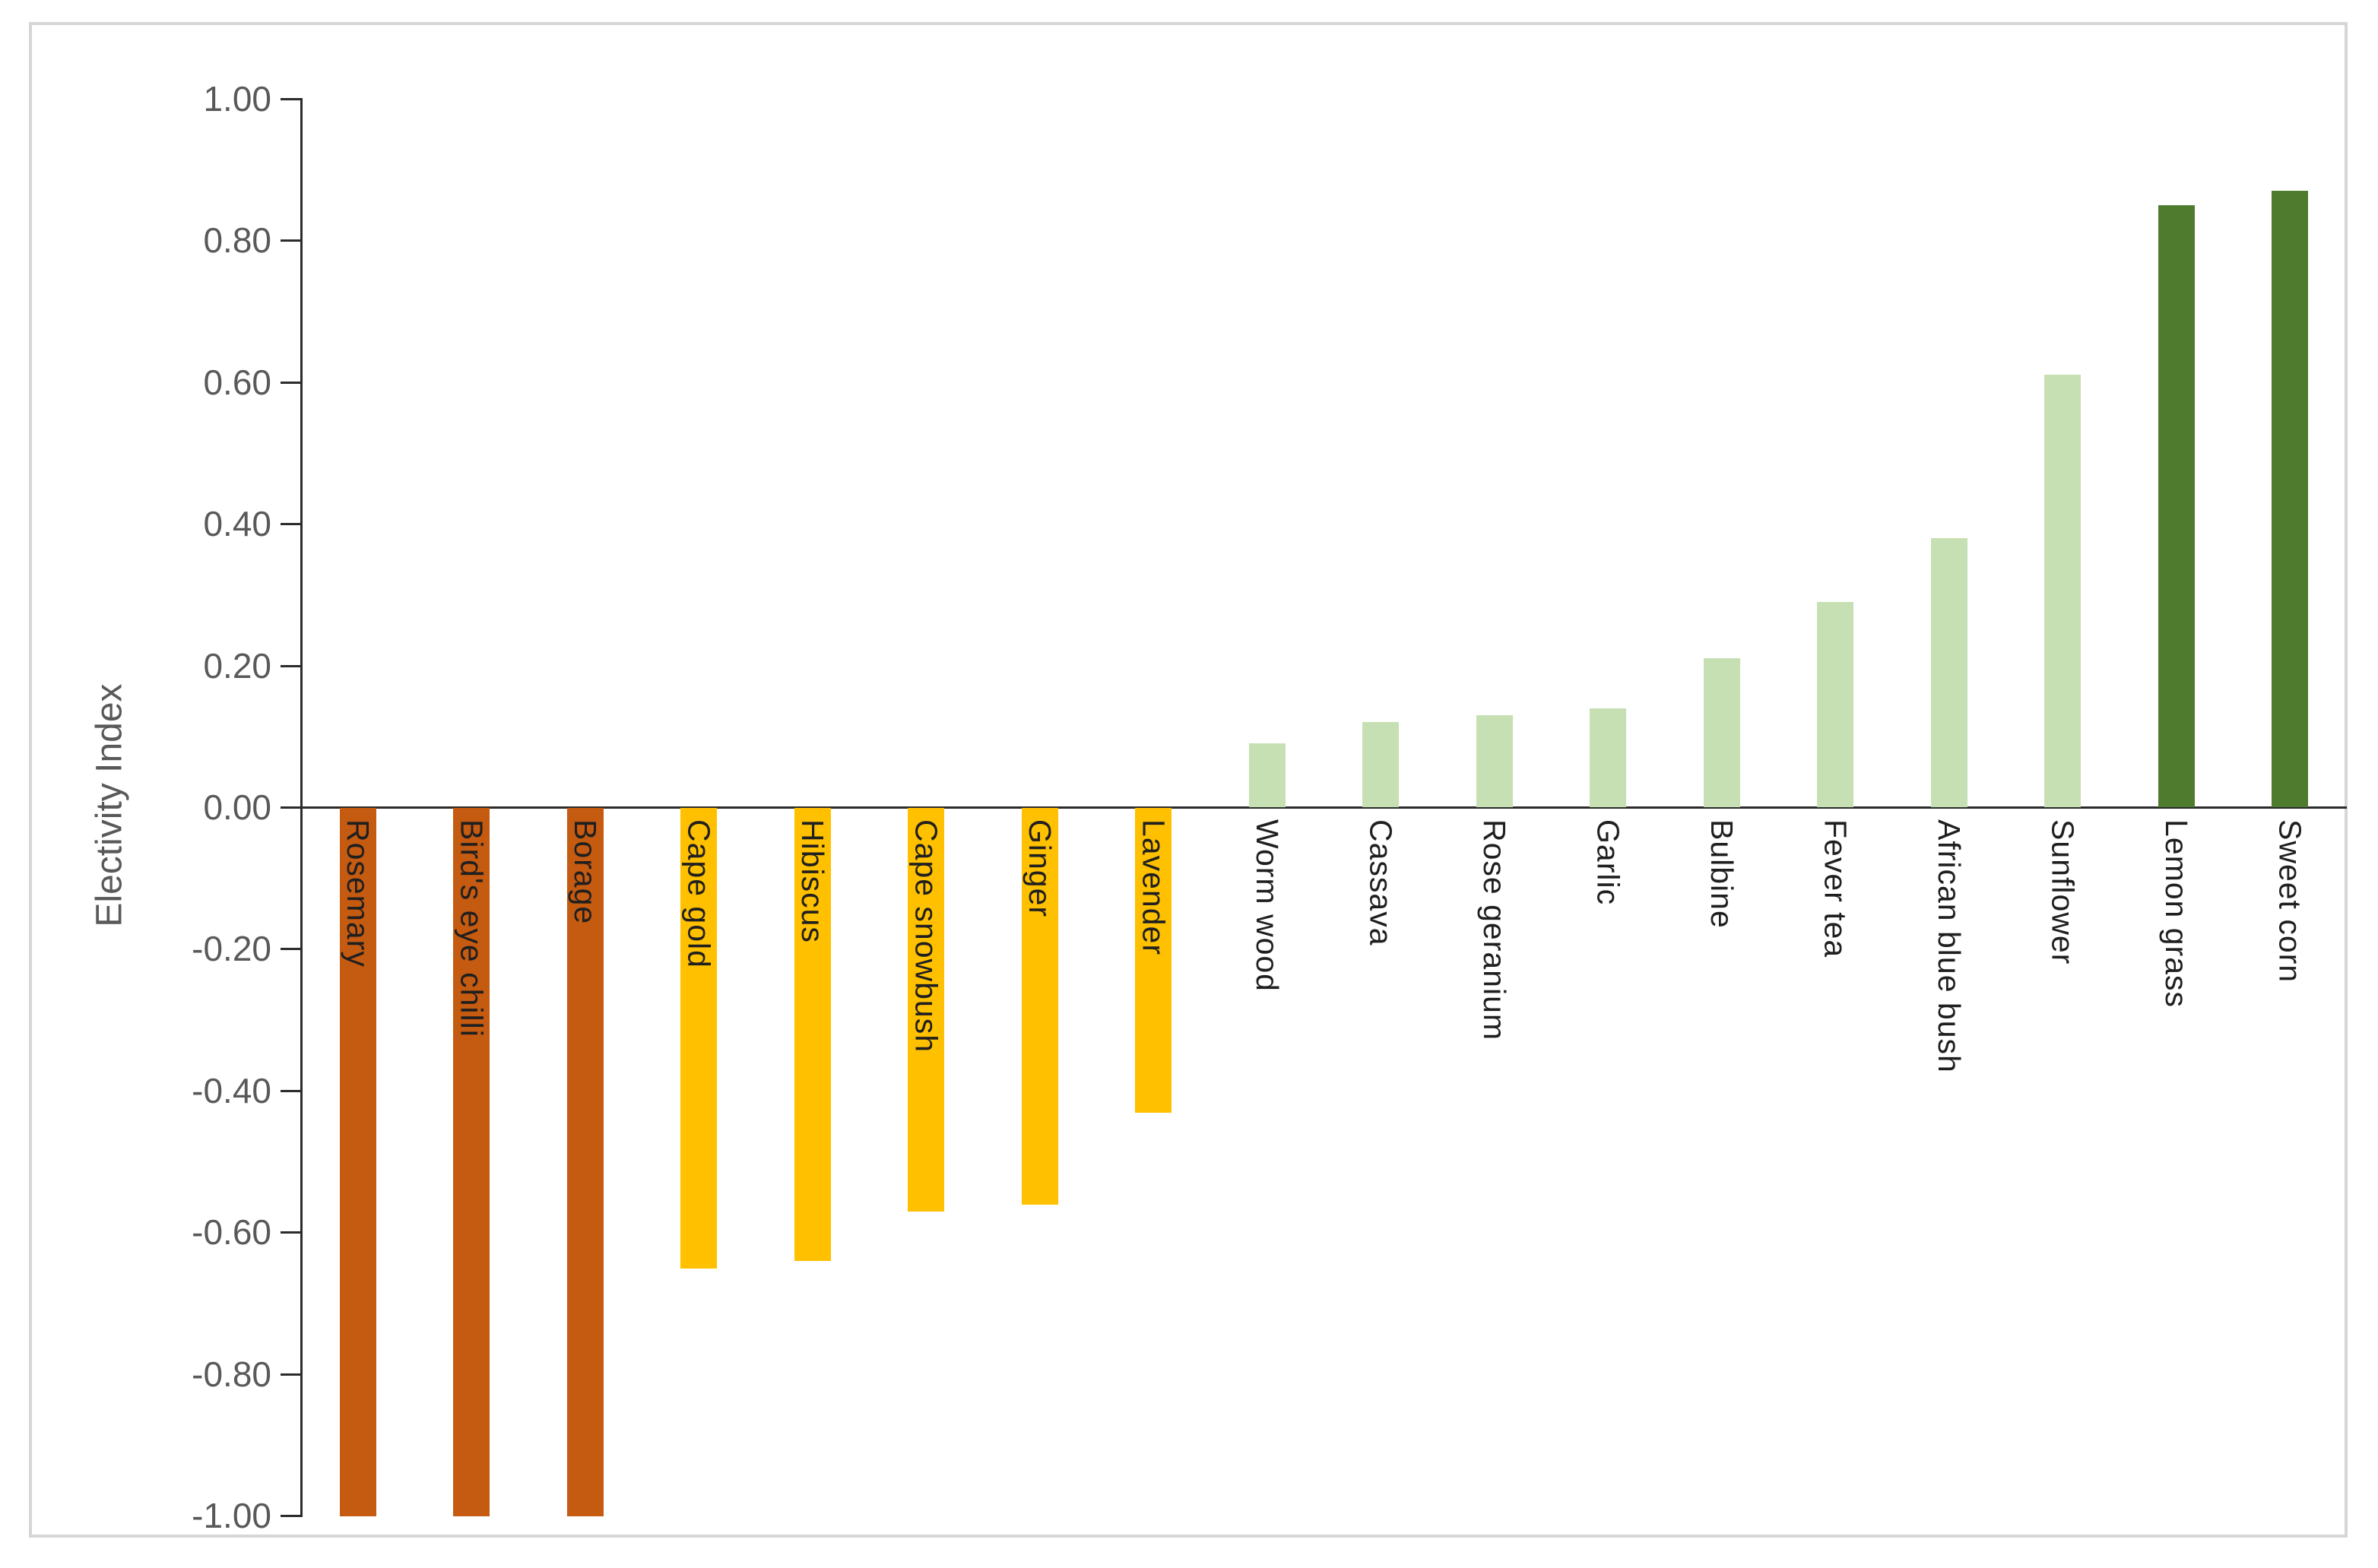 The width and height of the screenshot is (2378, 1568). I want to click on bar-bird-s-eye-chilli, so click(471, 1162).